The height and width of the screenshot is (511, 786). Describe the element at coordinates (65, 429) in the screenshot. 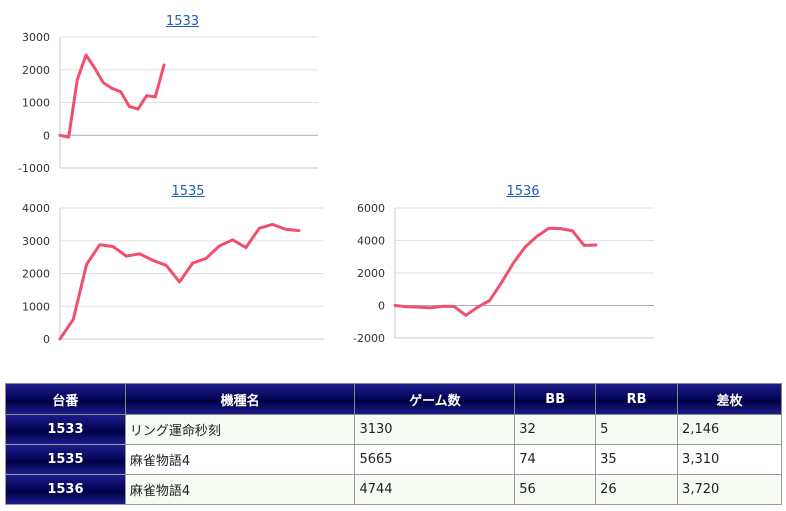

I see `cell-machine-number: 1533` at that location.